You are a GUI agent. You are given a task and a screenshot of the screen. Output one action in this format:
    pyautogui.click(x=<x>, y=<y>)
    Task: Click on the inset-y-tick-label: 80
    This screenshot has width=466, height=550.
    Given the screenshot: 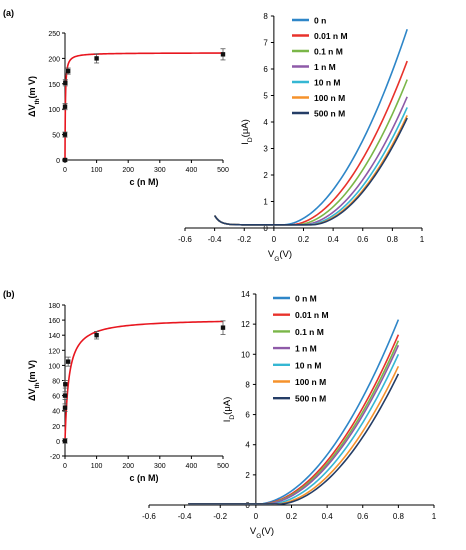 What is the action you would take?
    pyautogui.click(x=56, y=382)
    